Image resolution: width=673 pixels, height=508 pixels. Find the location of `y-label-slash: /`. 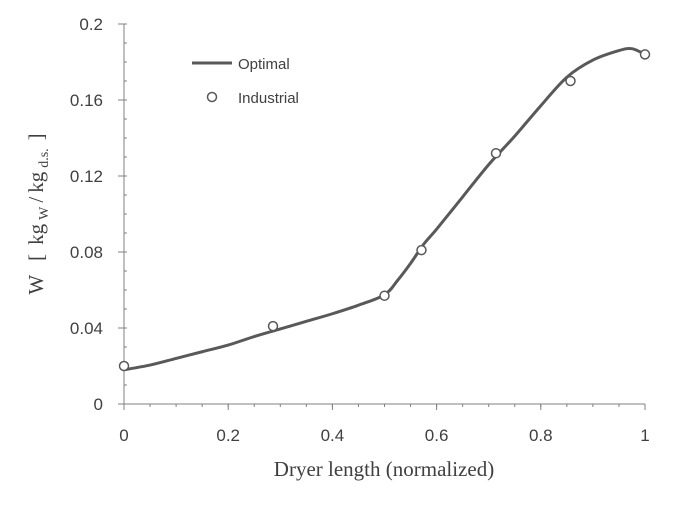

y-label-slash: / is located at coordinates (36, 200).